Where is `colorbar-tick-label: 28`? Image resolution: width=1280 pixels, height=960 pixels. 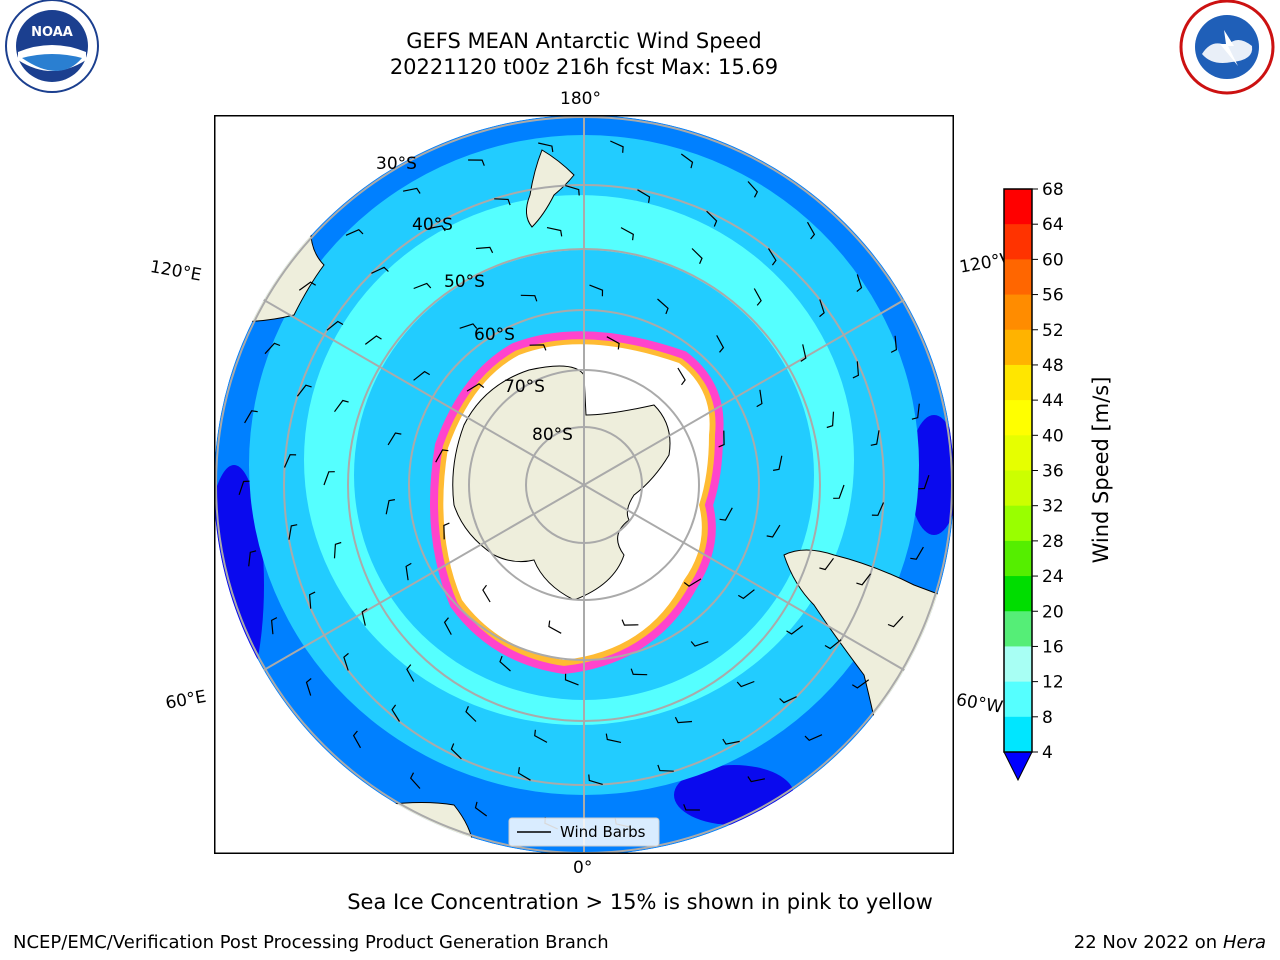
colorbar-tick-label: 28 is located at coordinates (1053, 542).